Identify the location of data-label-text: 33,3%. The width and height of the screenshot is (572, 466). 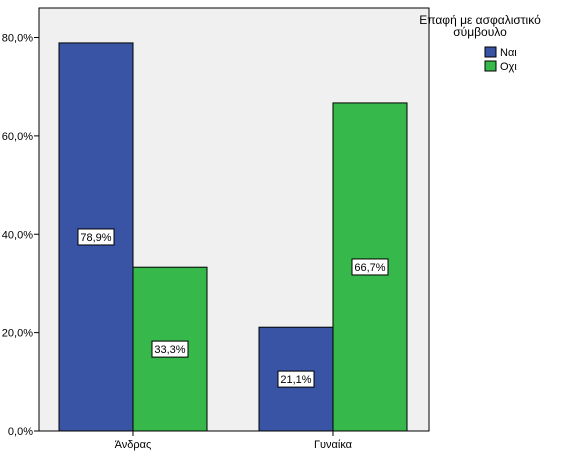
(169, 350).